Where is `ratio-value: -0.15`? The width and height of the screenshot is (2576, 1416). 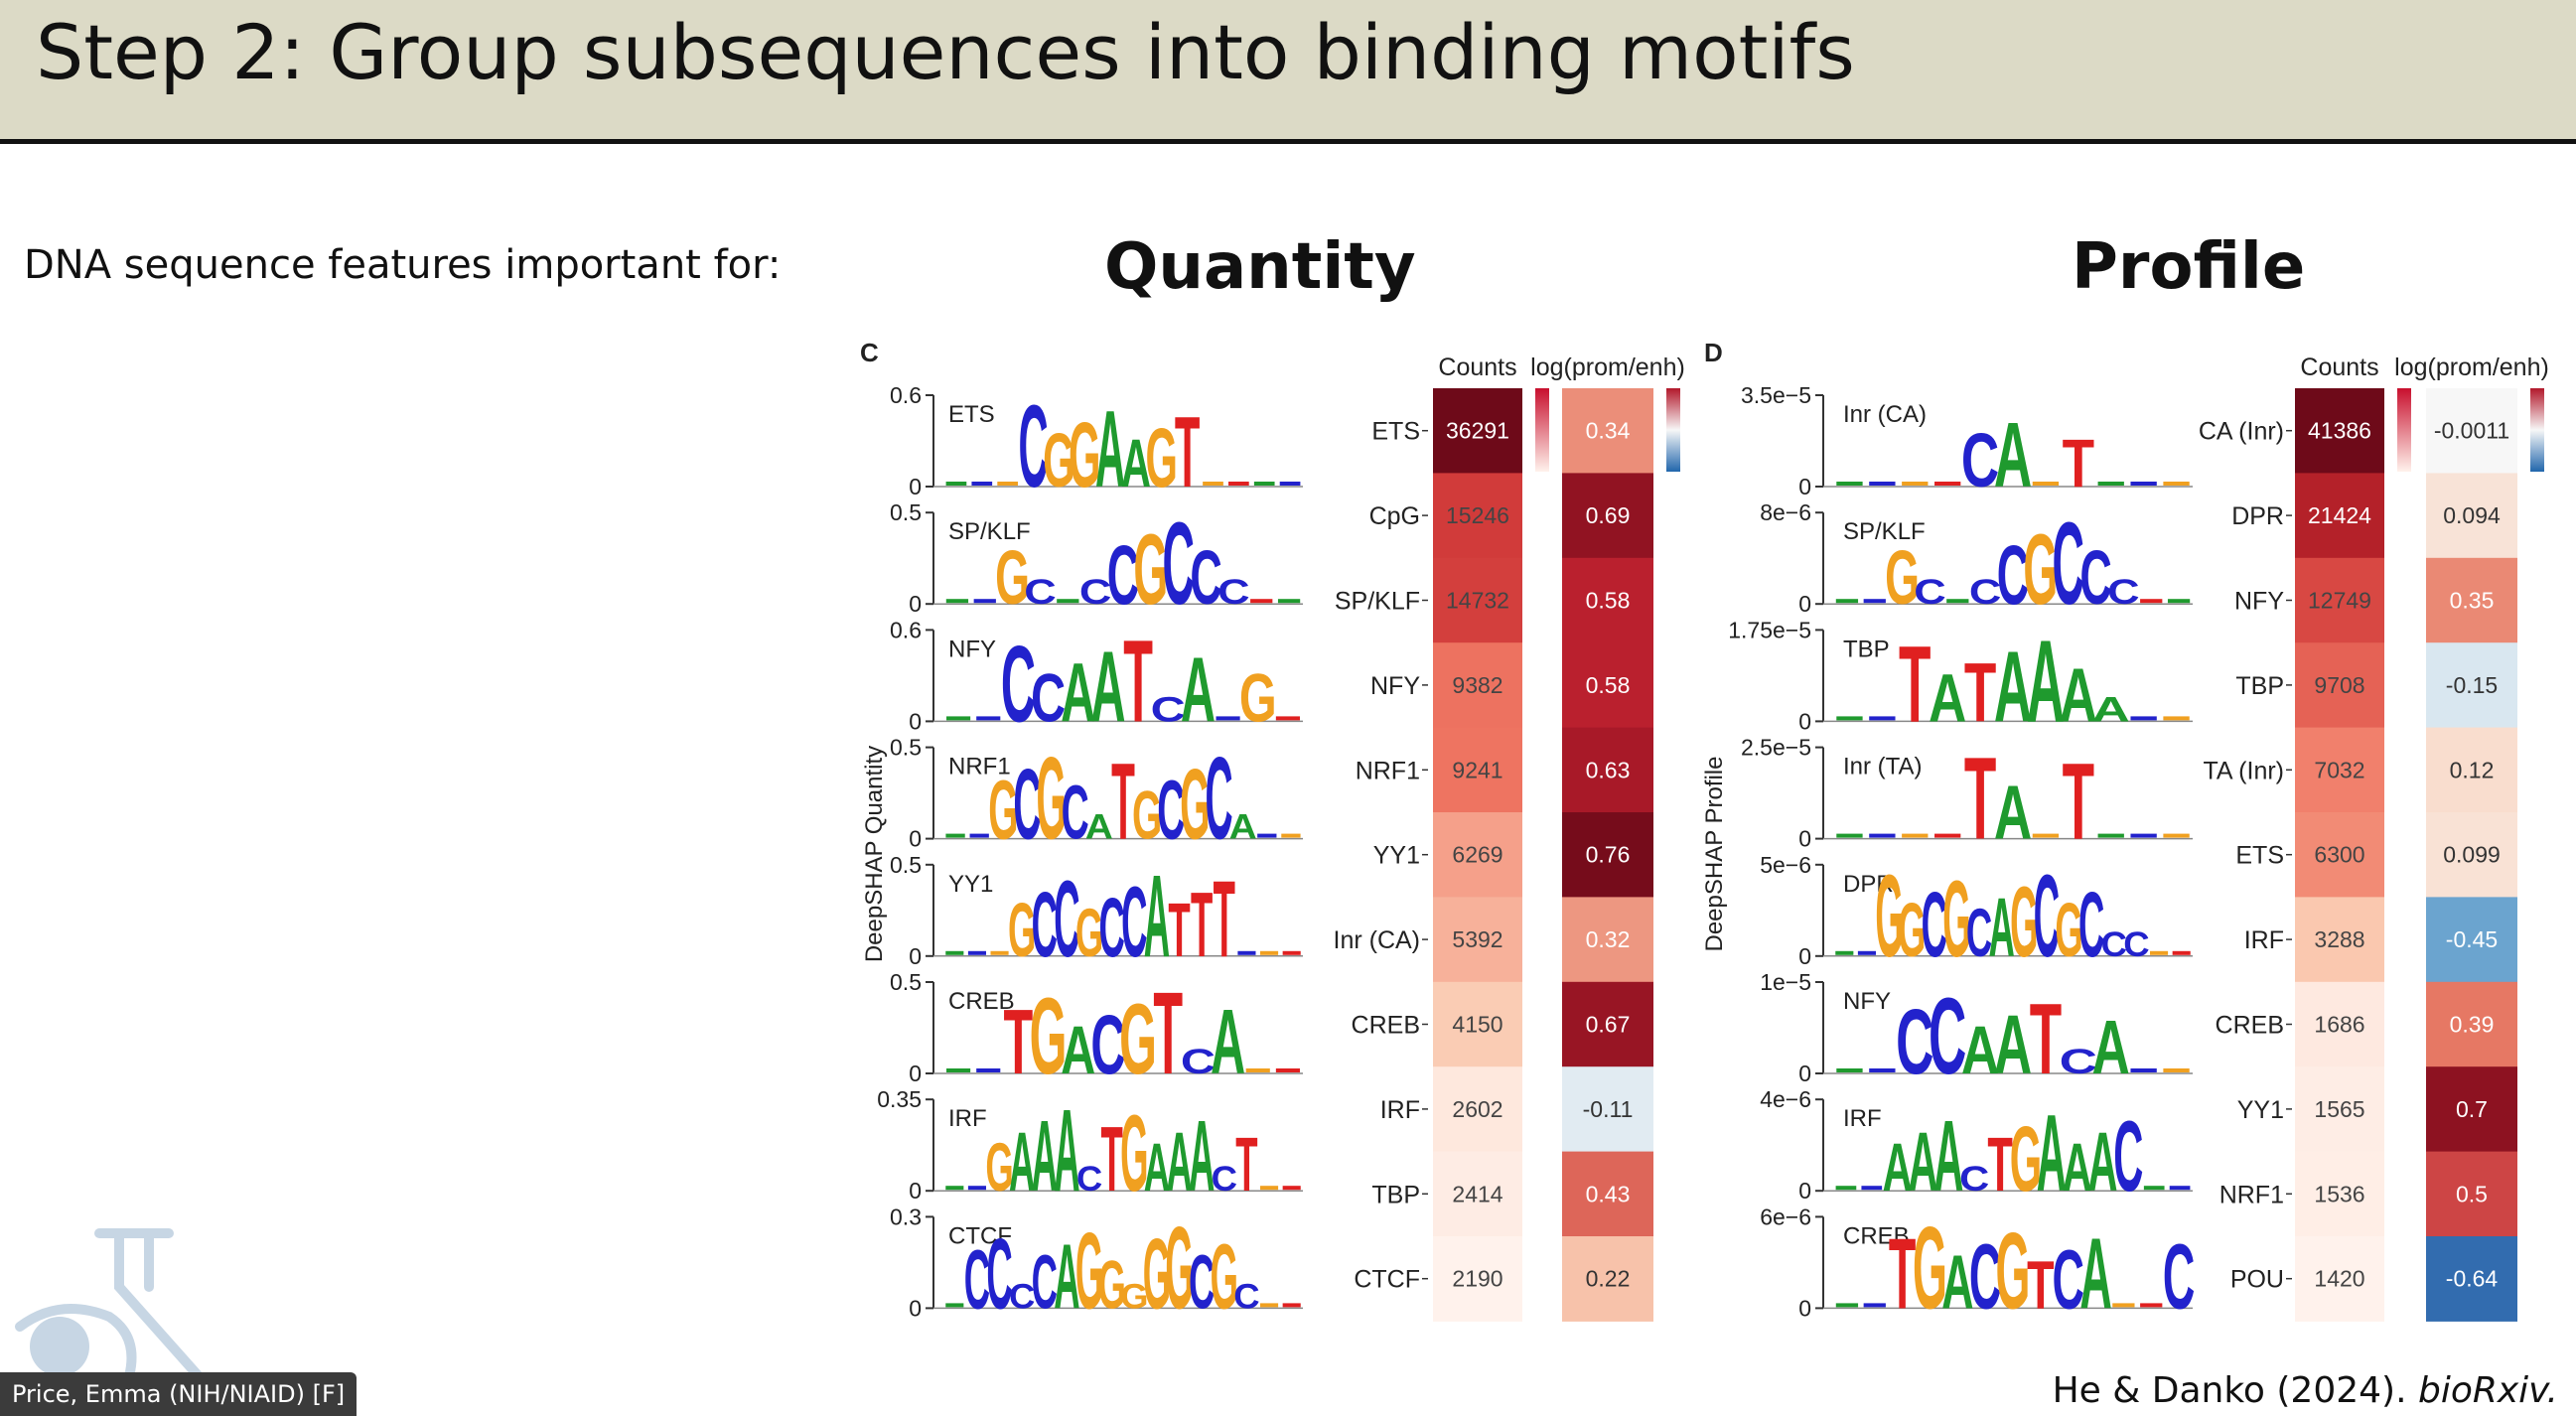 ratio-value: -0.15 is located at coordinates (2472, 685).